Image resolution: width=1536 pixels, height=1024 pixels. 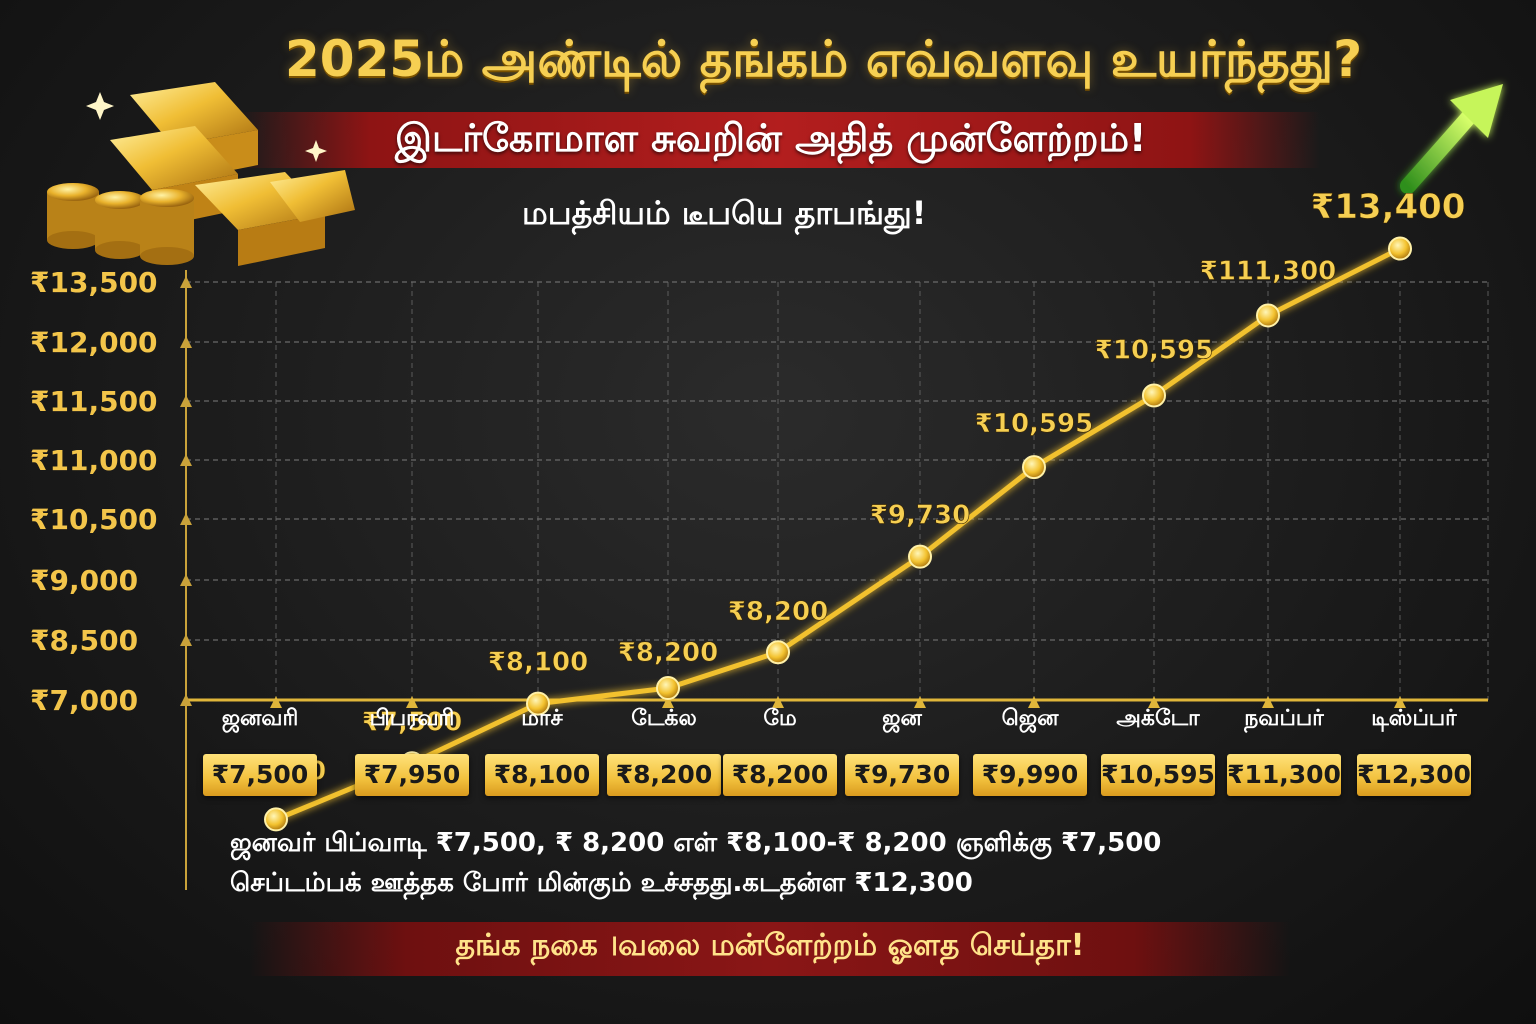 I want to click on gold-coins-icon, so click(x=120, y=224).